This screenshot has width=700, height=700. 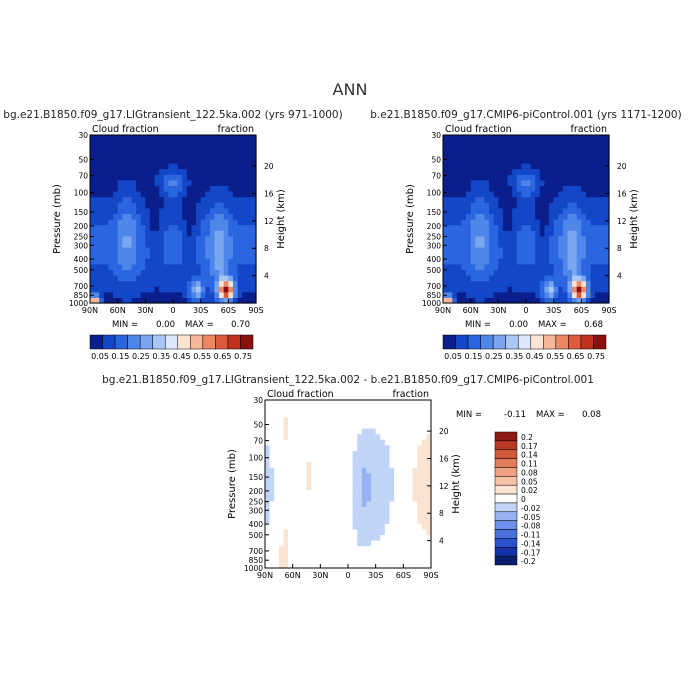 What do you see at coordinates (348, 484) in the screenshot?
I see `heatmap-cells` at bounding box center [348, 484].